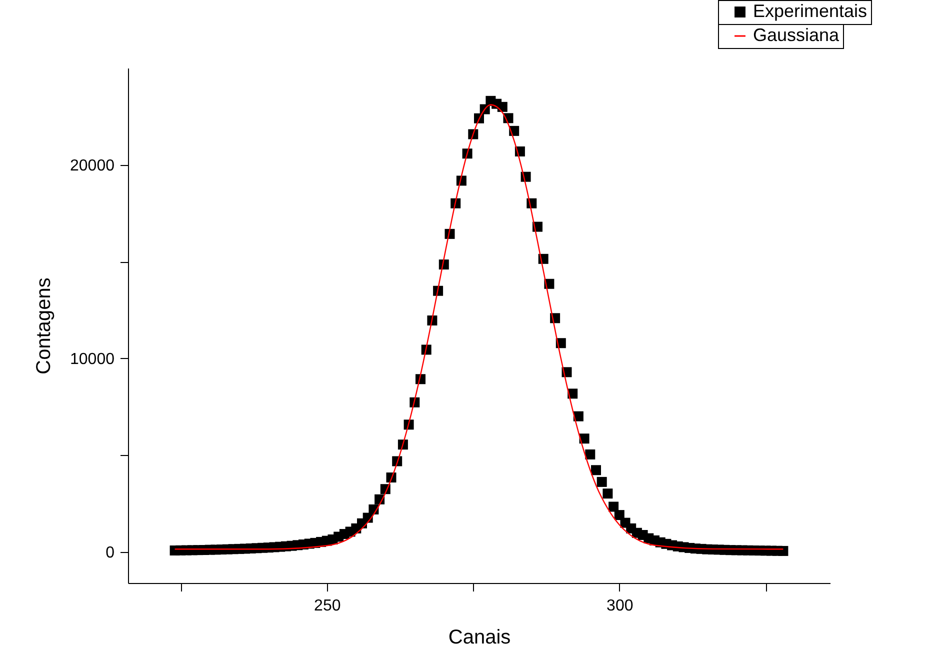 The height and width of the screenshot is (659, 936). What do you see at coordinates (479, 637) in the screenshot?
I see `x-axis-title: Canais` at bounding box center [479, 637].